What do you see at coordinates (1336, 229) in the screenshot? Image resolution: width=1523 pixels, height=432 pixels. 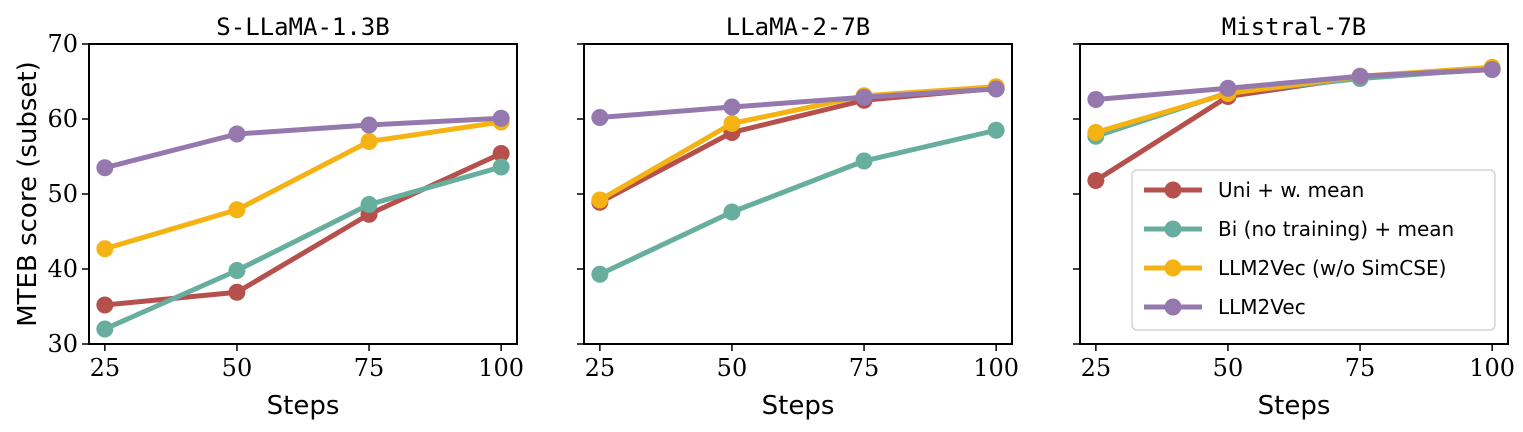 I see `legend-label: Bi (no training) + mean` at bounding box center [1336, 229].